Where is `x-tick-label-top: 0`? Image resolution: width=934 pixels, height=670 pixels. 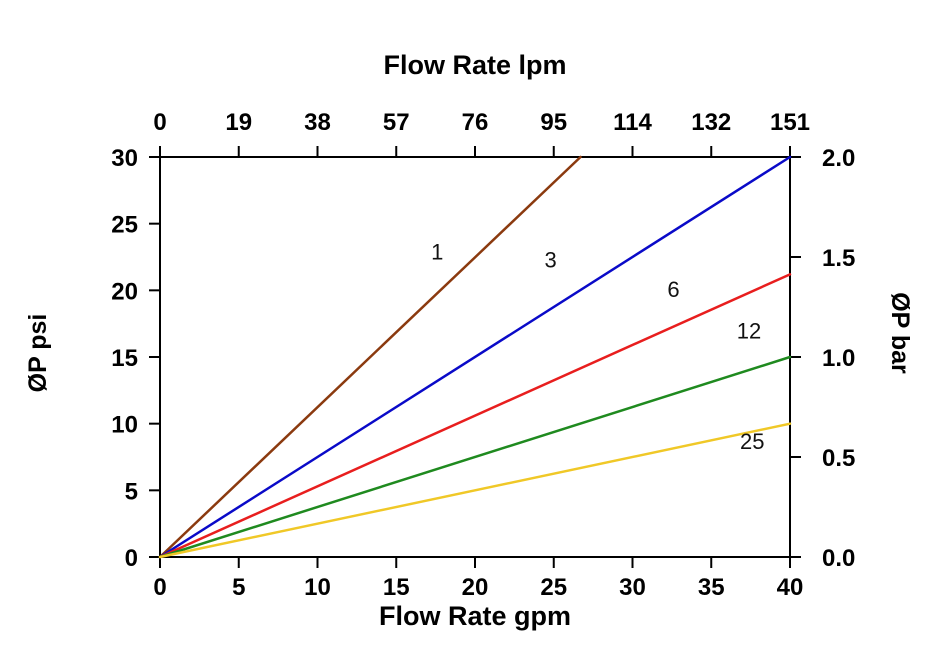 x-tick-label-top: 0 is located at coordinates (159, 122).